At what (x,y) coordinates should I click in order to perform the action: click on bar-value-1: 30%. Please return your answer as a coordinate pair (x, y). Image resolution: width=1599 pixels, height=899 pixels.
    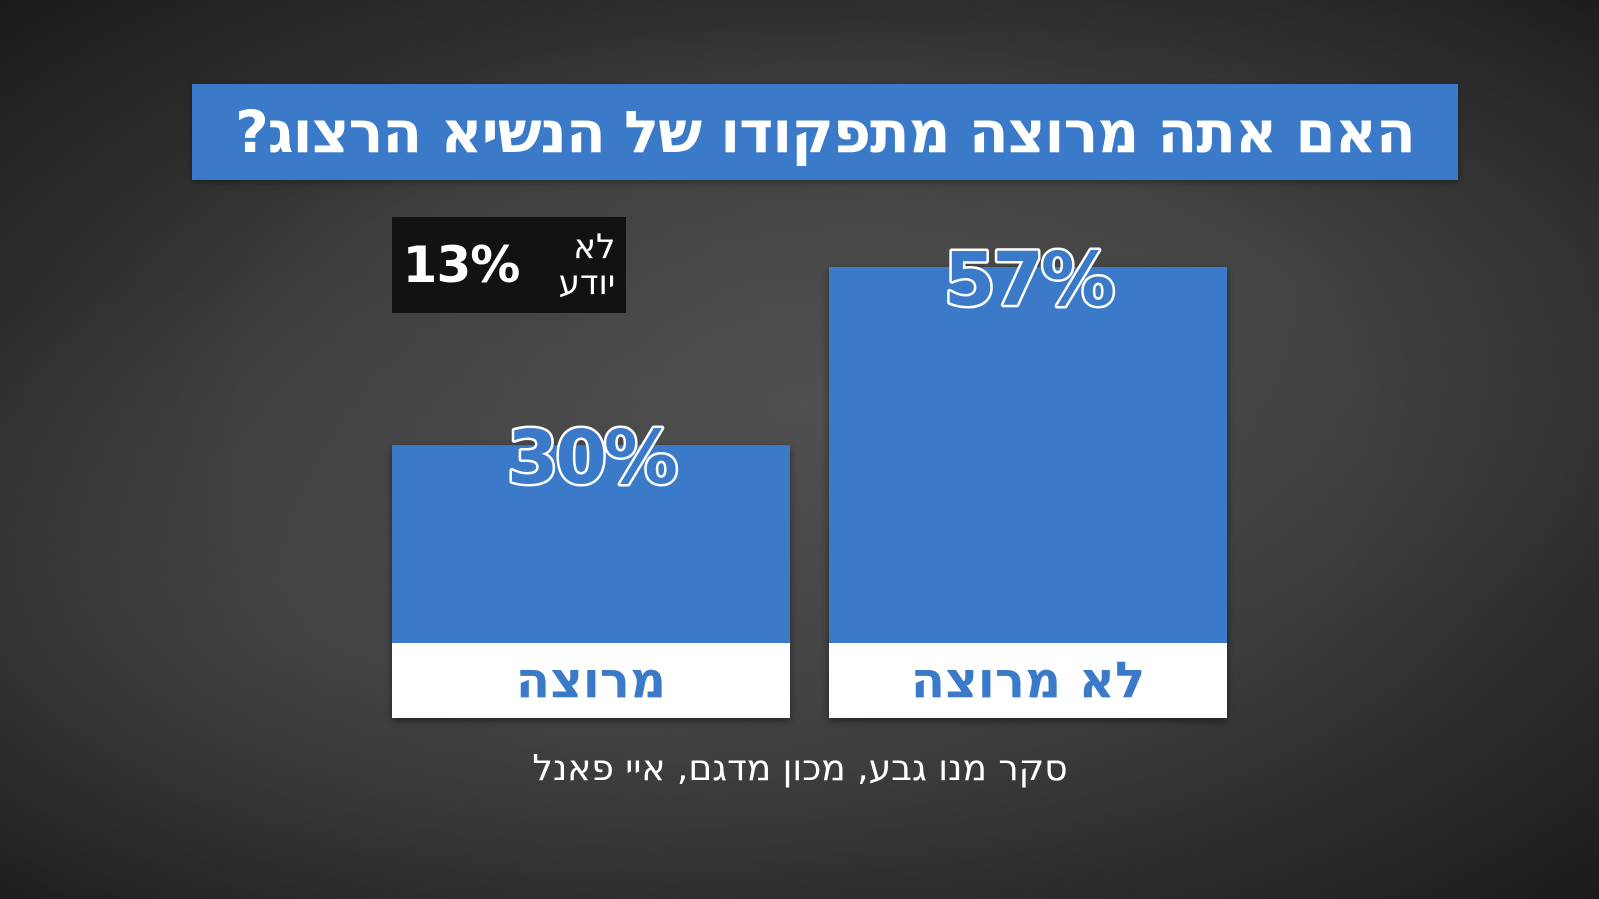
    Looking at the image, I should click on (591, 458).